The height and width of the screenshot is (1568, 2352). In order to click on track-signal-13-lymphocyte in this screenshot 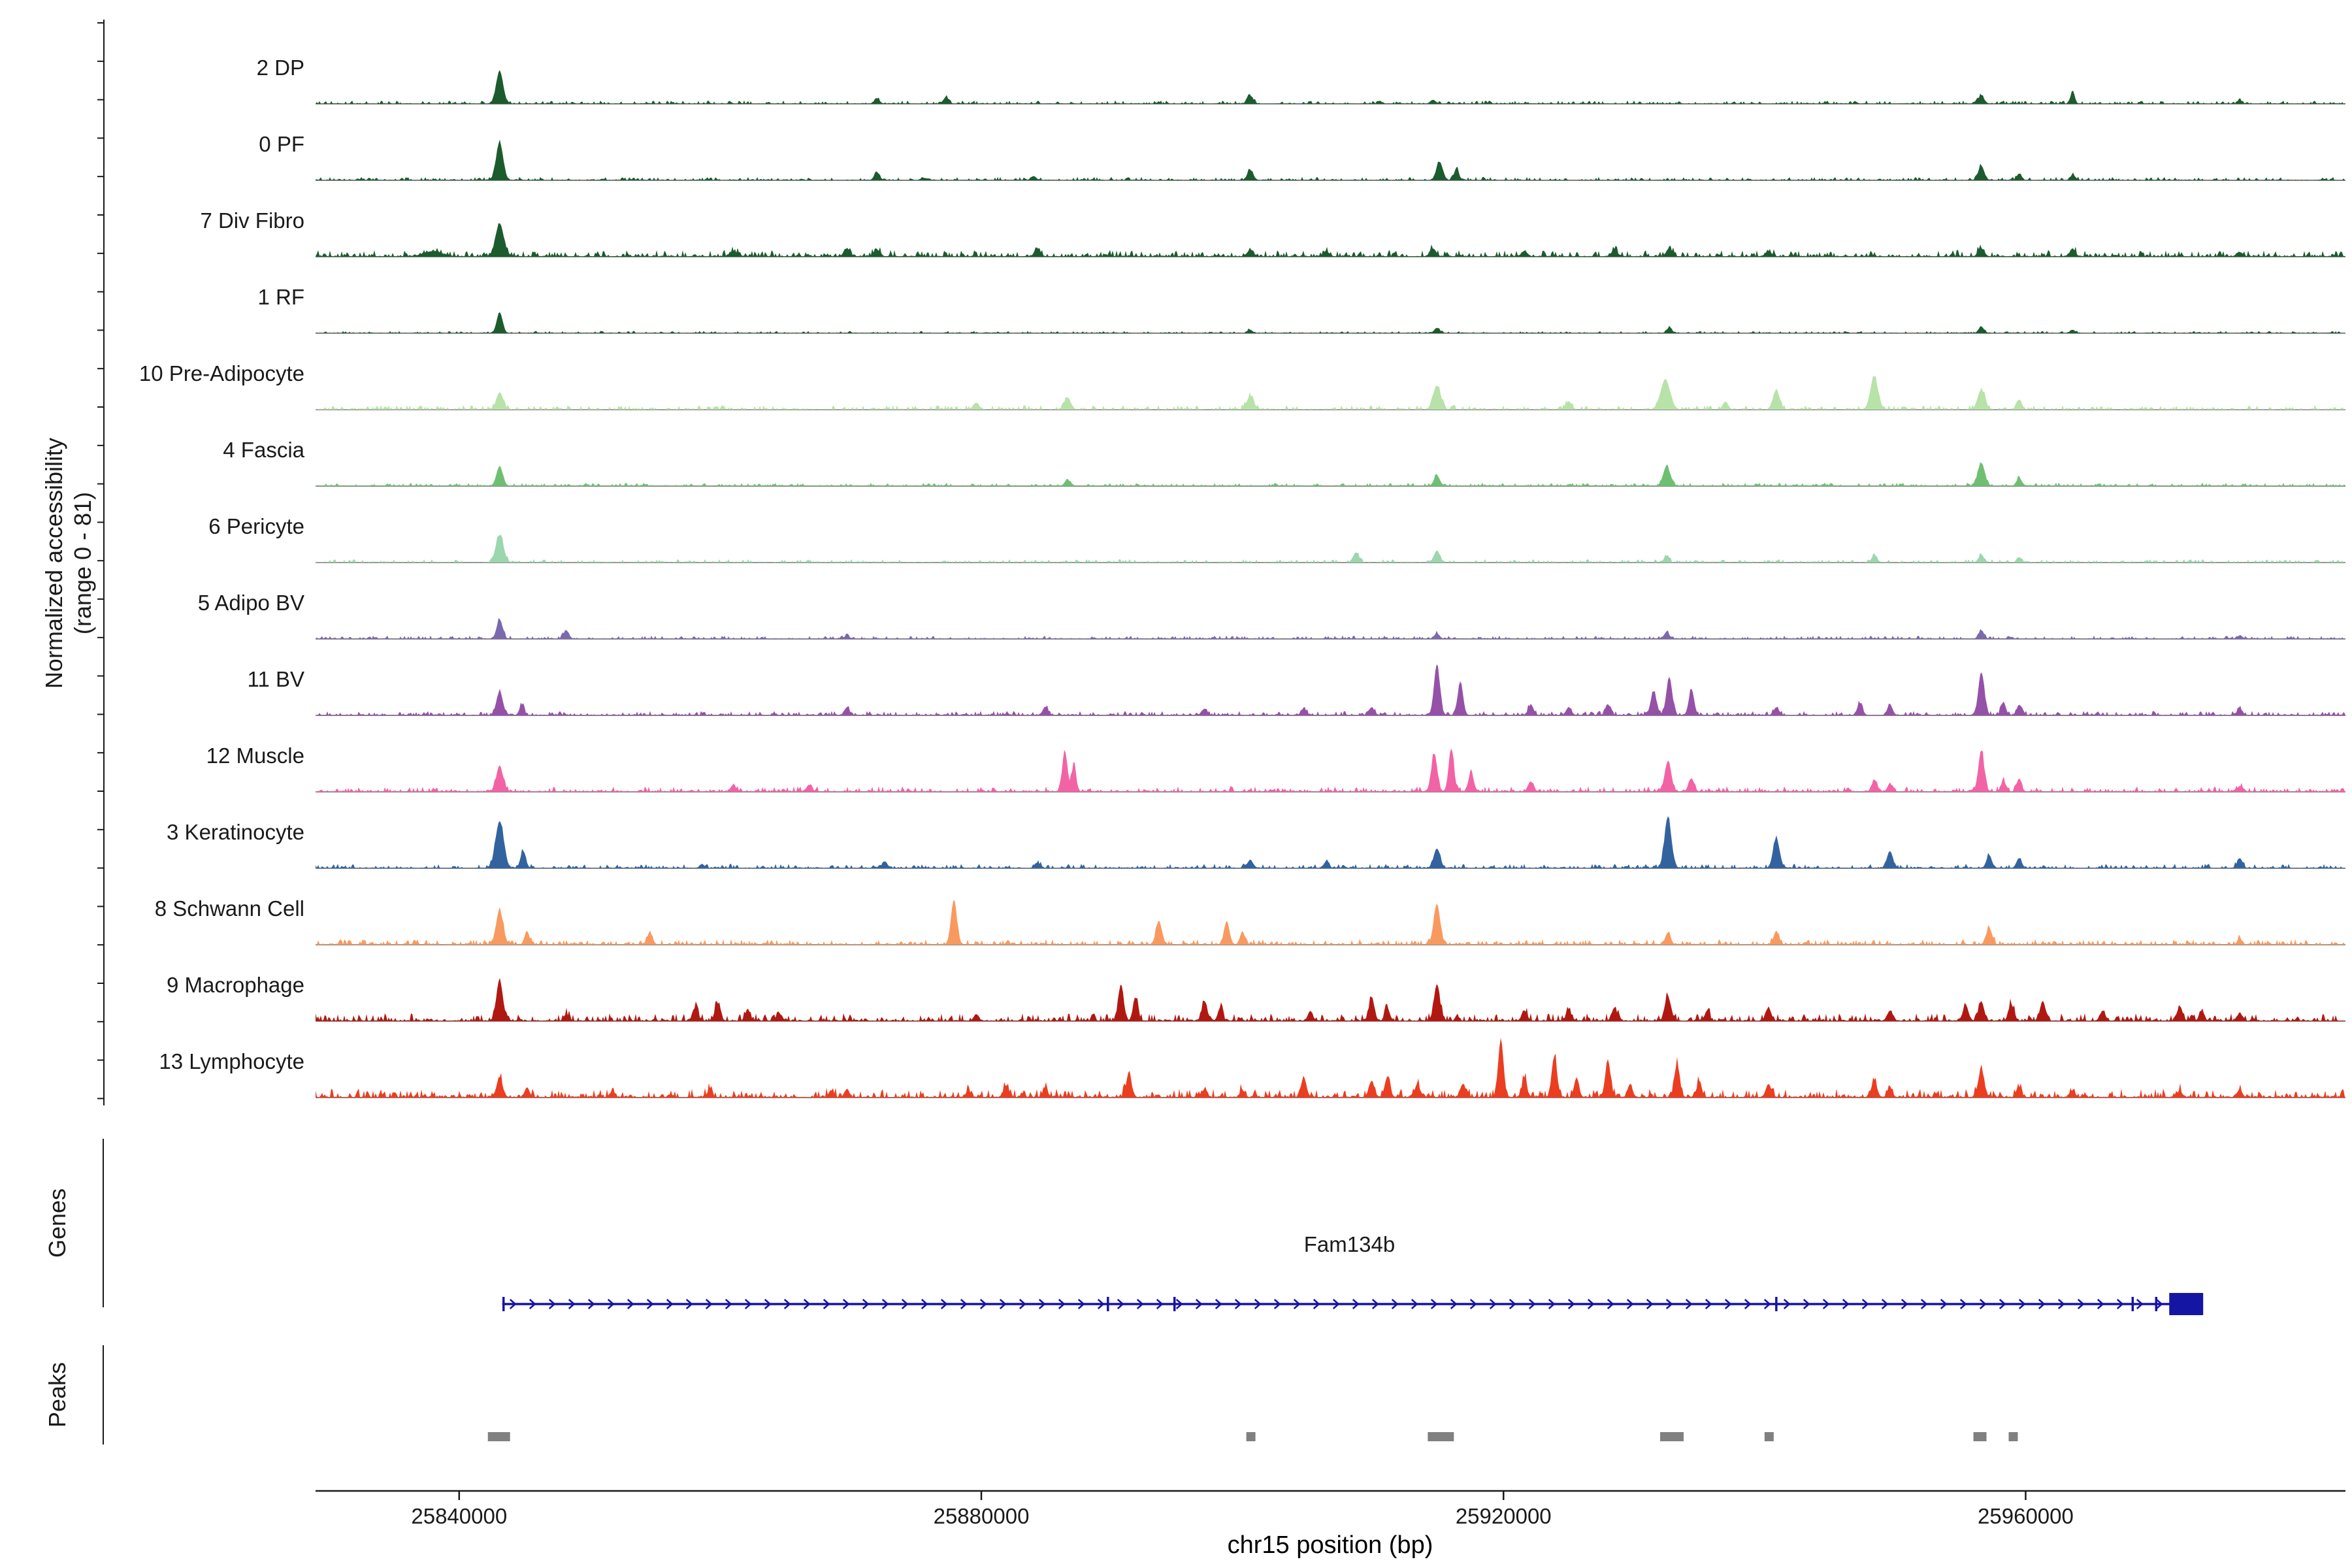, I will do `click(1330, 1067)`.